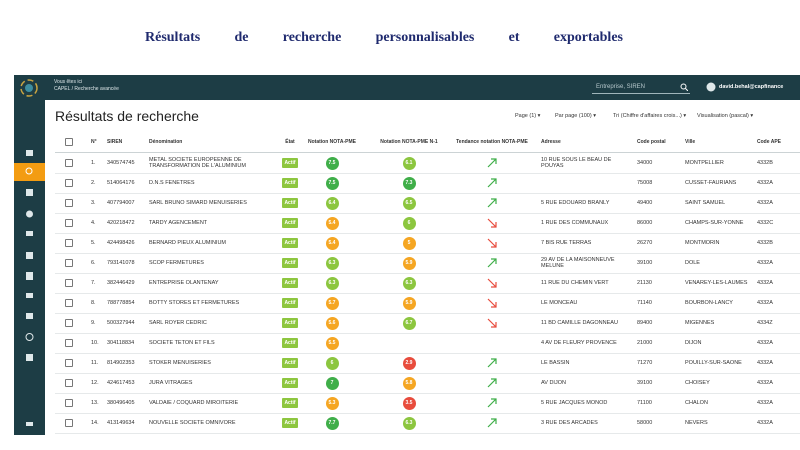 This screenshot has width=800, height=450. What do you see at coordinates (332, 142) in the screenshot?
I see `column-header: Notation NOTA-PME` at bounding box center [332, 142].